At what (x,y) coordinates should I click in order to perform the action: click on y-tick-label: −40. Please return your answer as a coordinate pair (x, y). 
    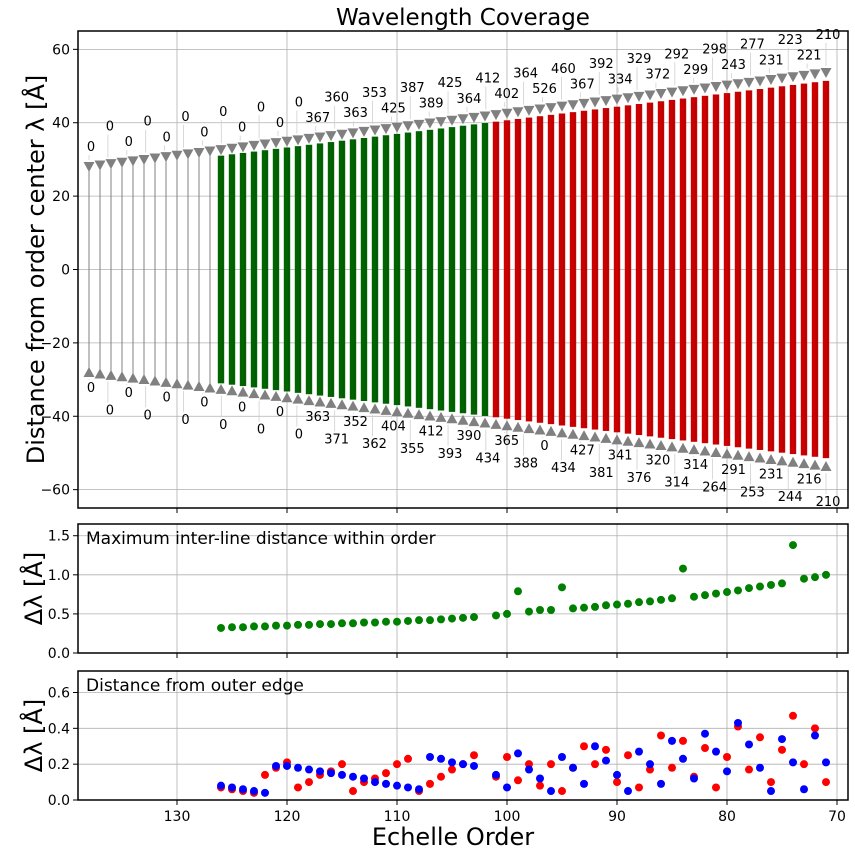
    Looking at the image, I should click on (55, 417).